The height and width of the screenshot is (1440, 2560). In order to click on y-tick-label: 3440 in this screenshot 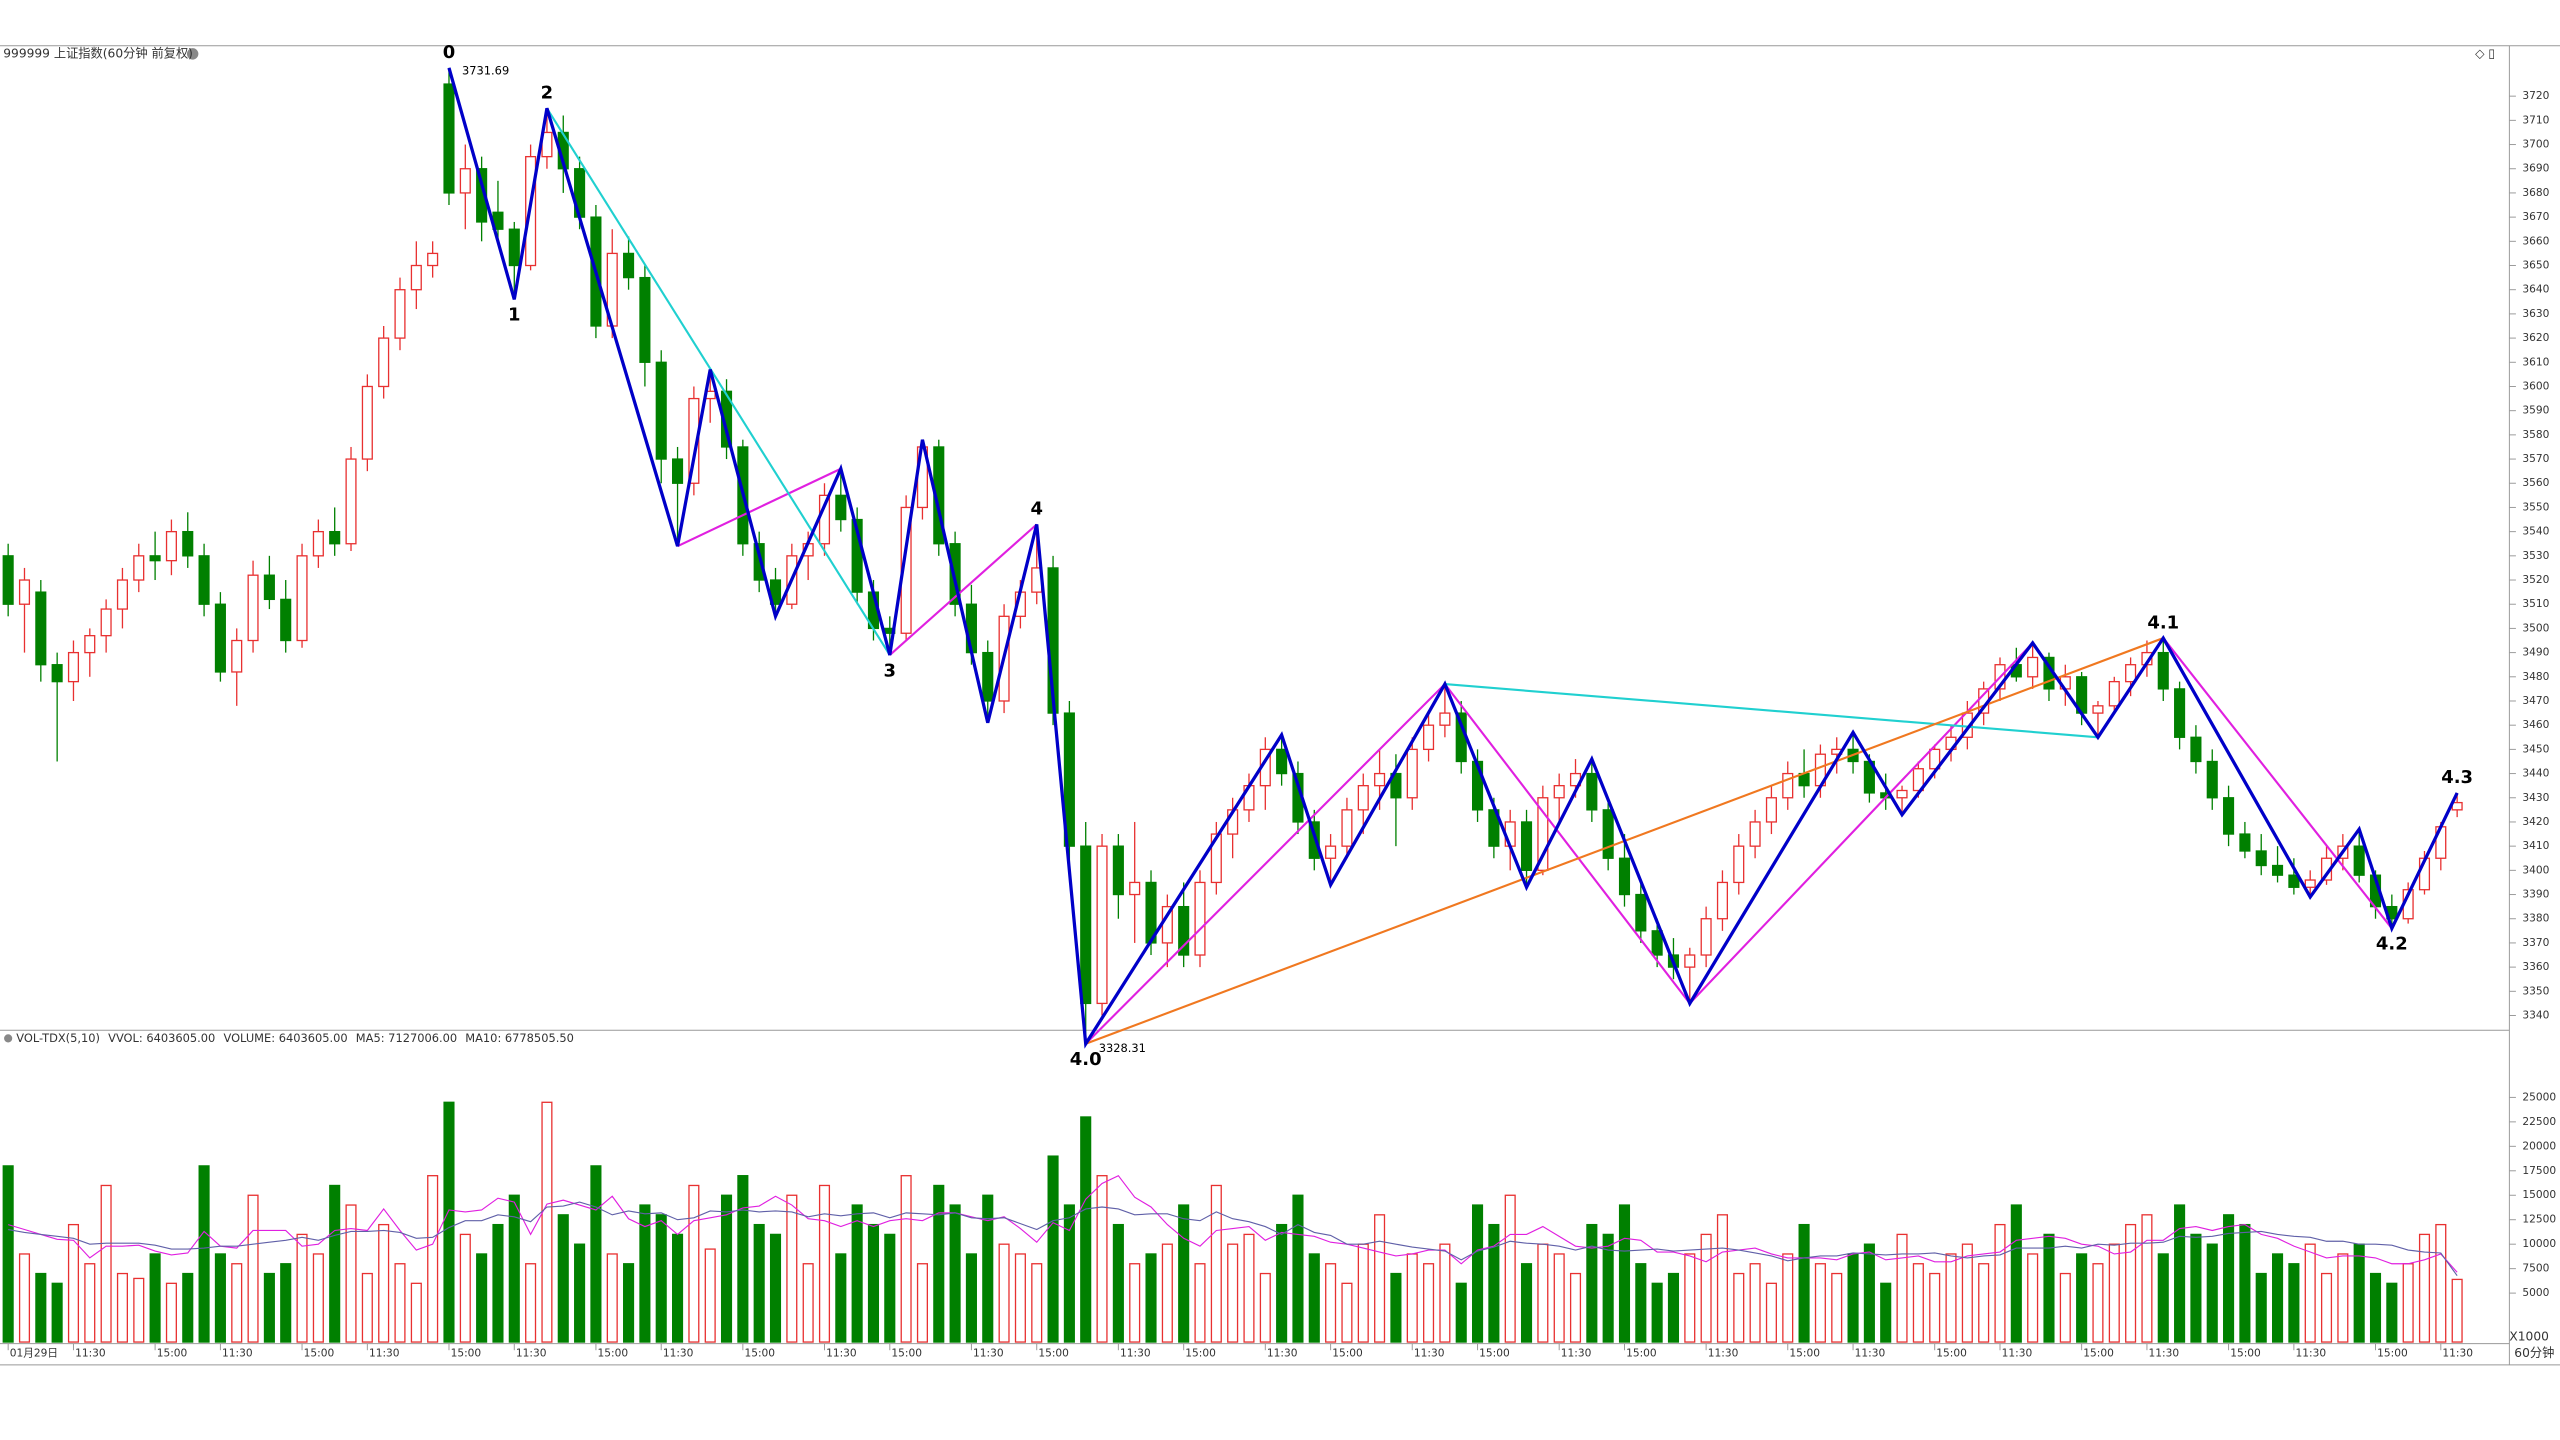, I will do `click(2535, 773)`.